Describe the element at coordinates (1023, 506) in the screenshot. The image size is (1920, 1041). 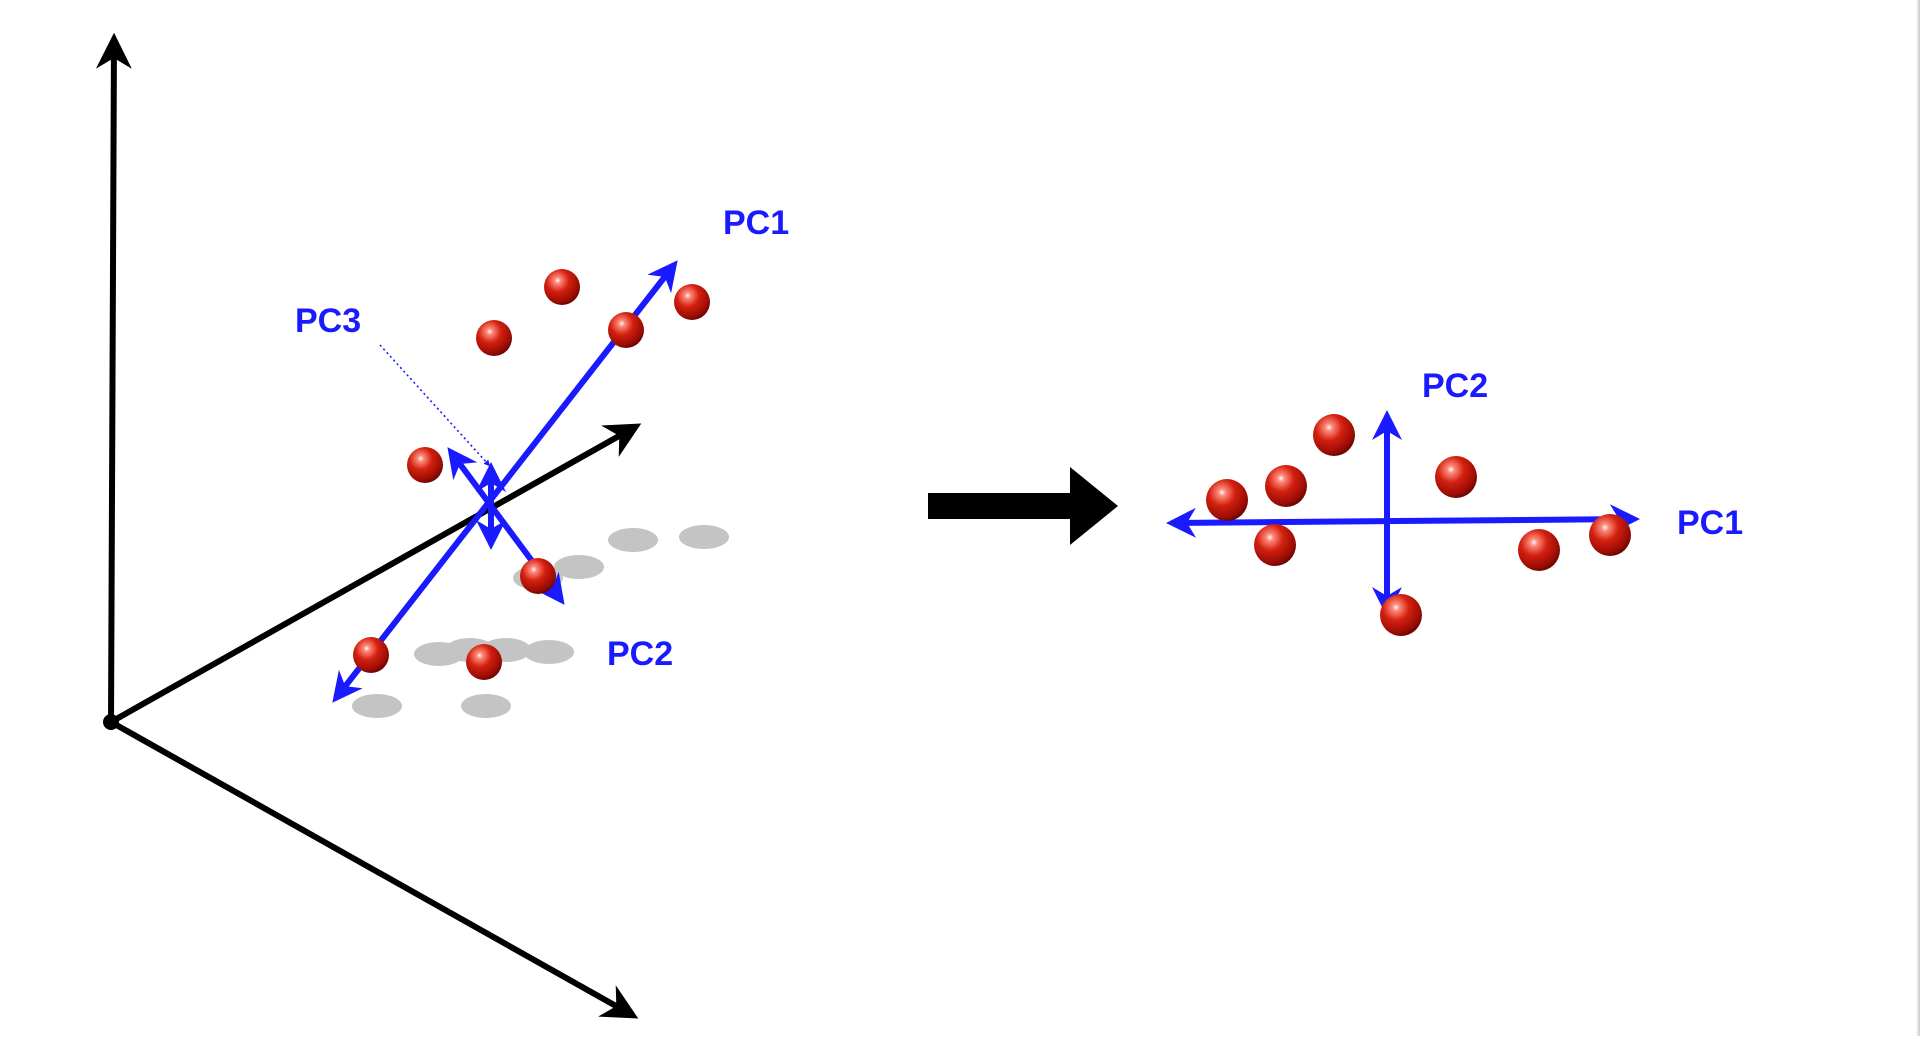
I see `arrow-right-icon` at that location.